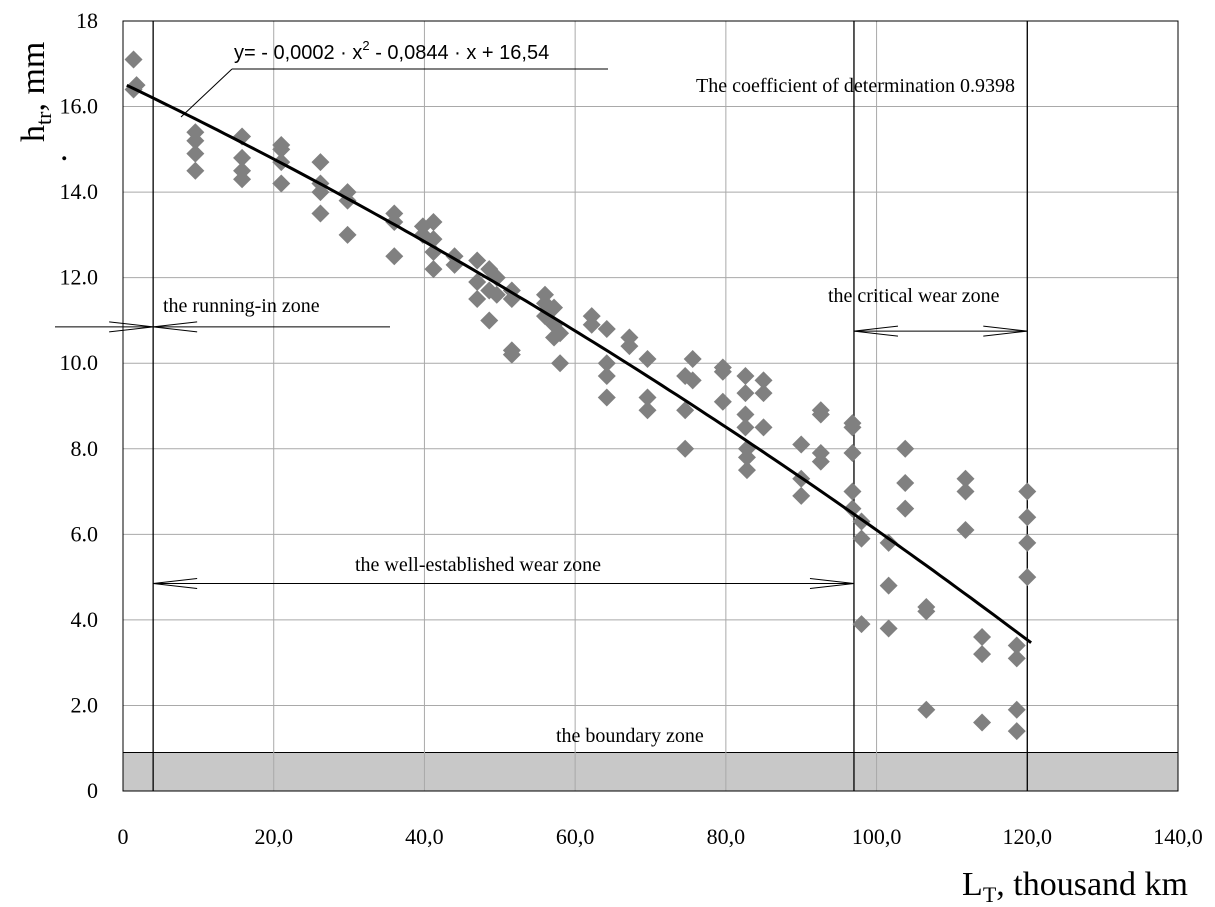 The image size is (1215, 907). Describe the element at coordinates (726, 836) in the screenshot. I see `x-tick-label: 80,0` at that location.